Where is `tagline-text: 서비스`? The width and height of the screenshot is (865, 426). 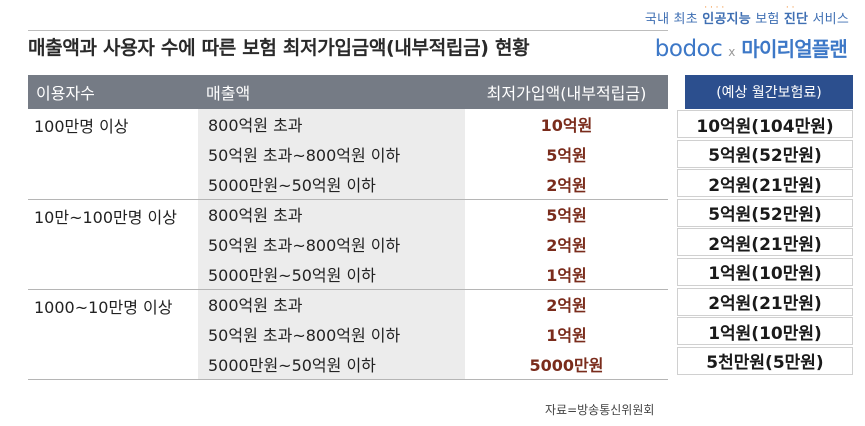
tagline-text: 서비스 is located at coordinates (828, 19).